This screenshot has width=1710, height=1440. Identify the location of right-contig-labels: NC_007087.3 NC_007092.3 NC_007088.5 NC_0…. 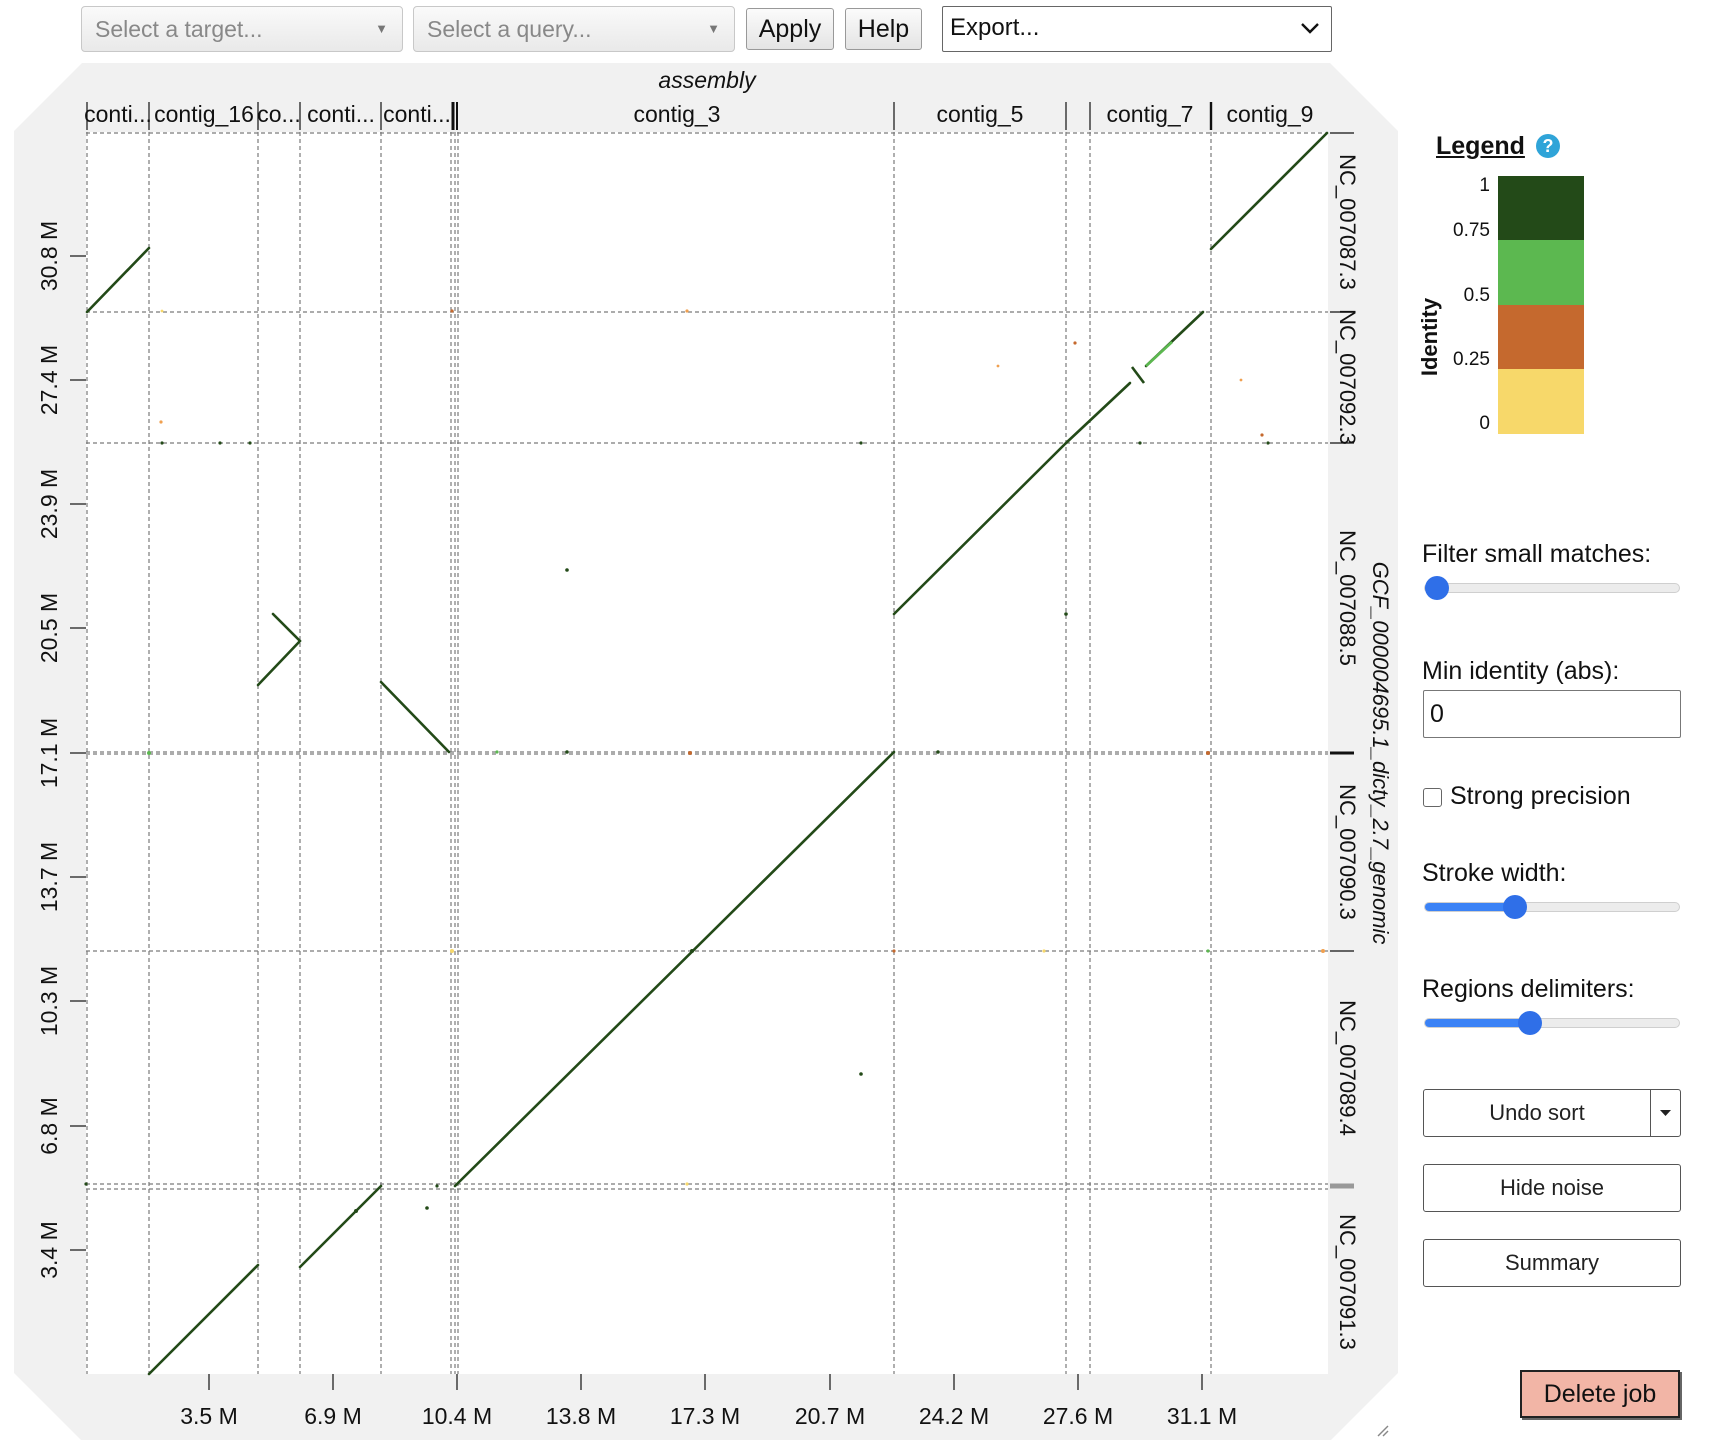
(1347, 752).